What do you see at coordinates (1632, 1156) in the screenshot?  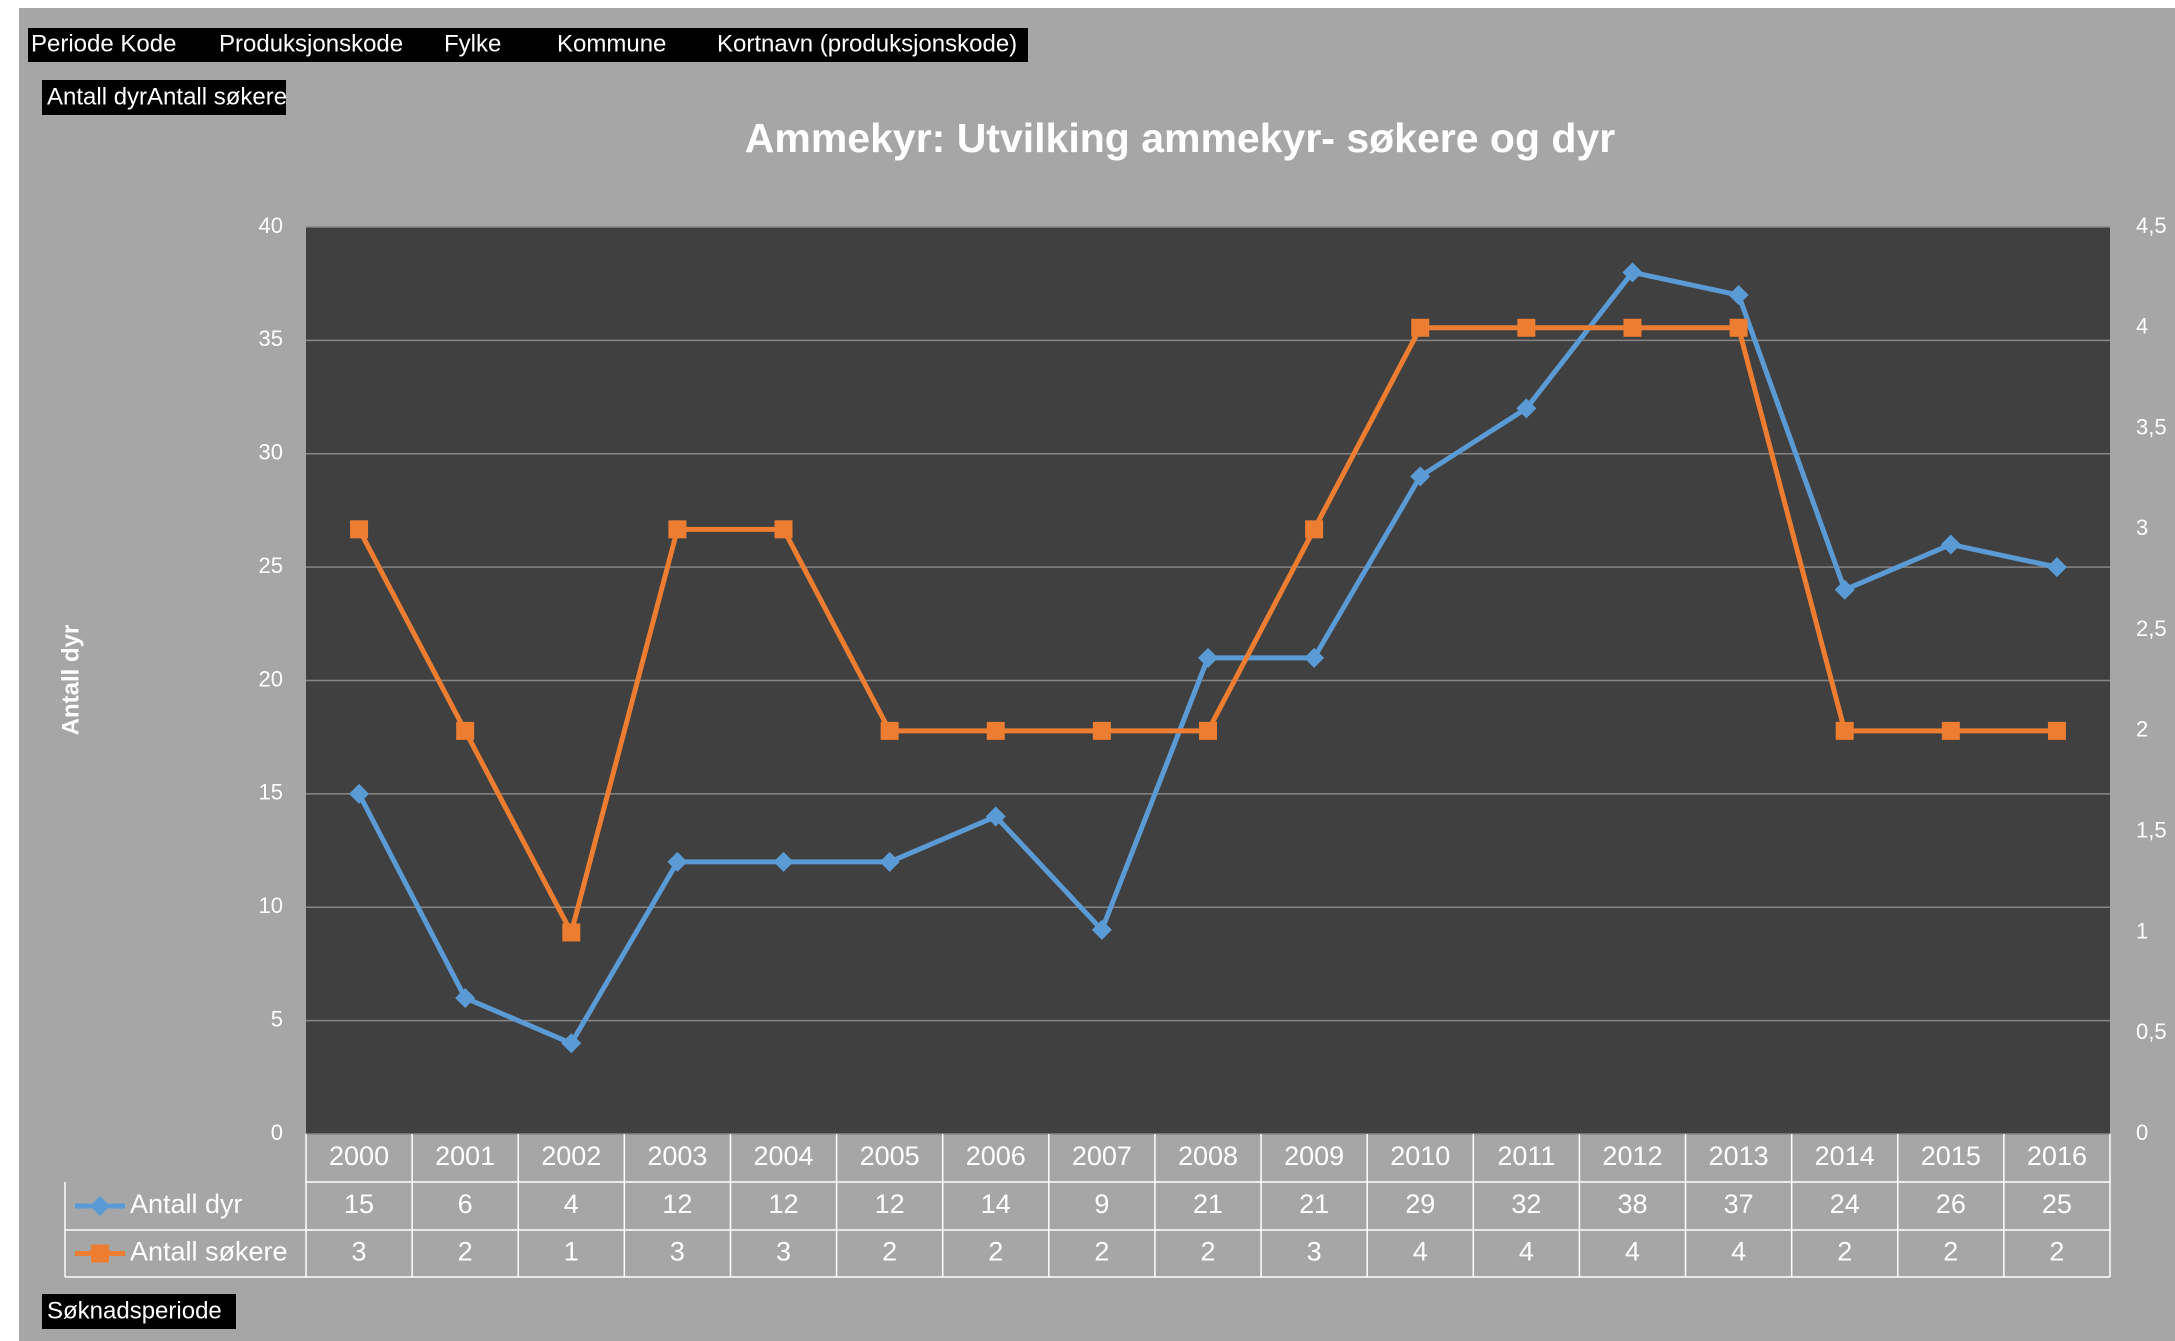 I see `x-tick-label: 2012` at bounding box center [1632, 1156].